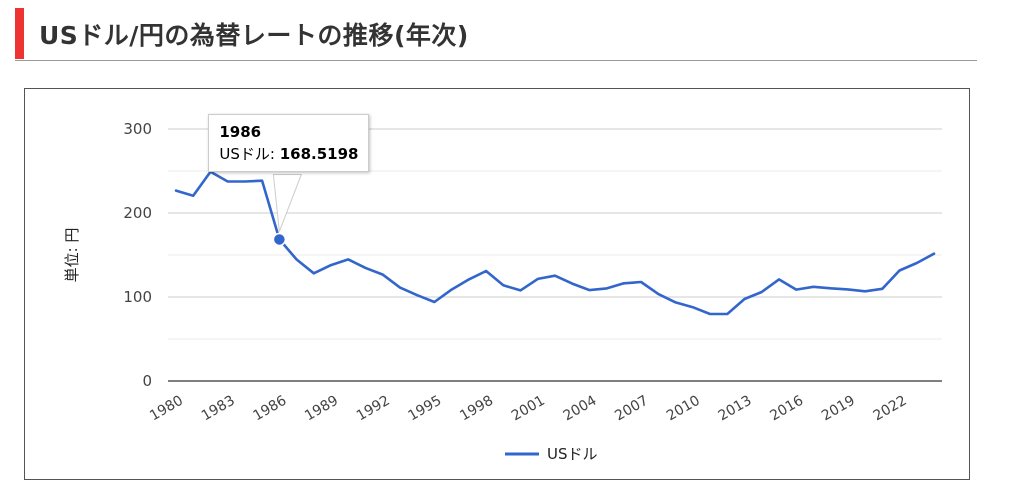 The height and width of the screenshot is (483, 1012). Describe the element at coordinates (254, 35) in the screenshot. I see `page-title: USドル/円の為替レートの推移(年次)` at that location.